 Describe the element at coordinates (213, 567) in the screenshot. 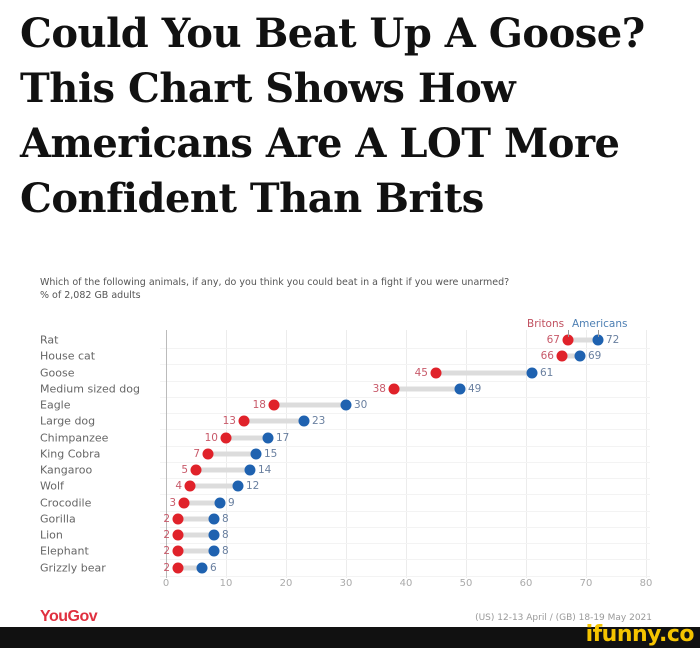

I see `americans-value: 6` at that location.